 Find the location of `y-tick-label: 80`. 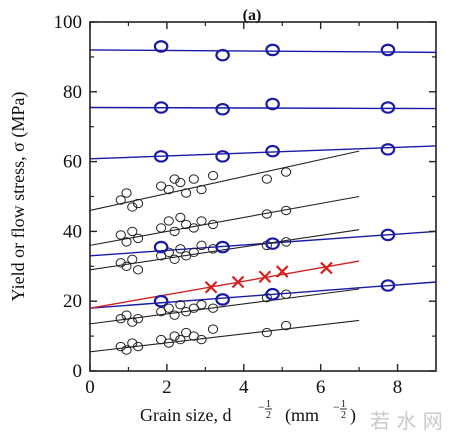

y-tick-label: 80 is located at coordinates (72, 92).